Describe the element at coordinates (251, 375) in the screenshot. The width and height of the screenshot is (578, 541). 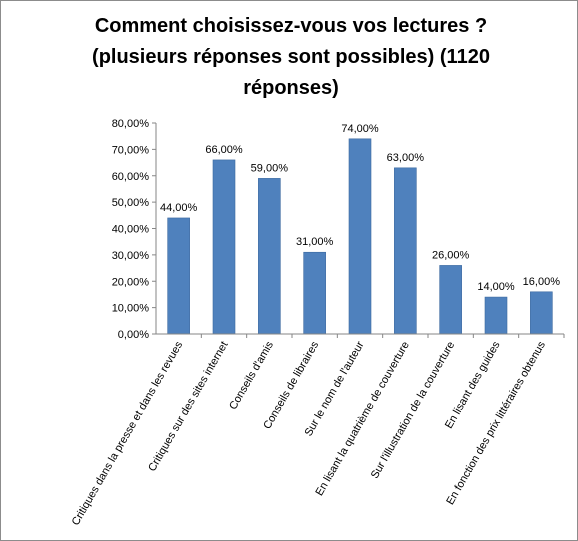
I see `category-label: Conseils d'amis` at that location.